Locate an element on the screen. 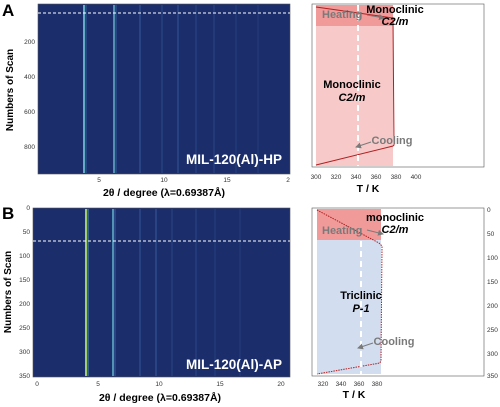  panel-label-a: A is located at coordinates (8, 10).